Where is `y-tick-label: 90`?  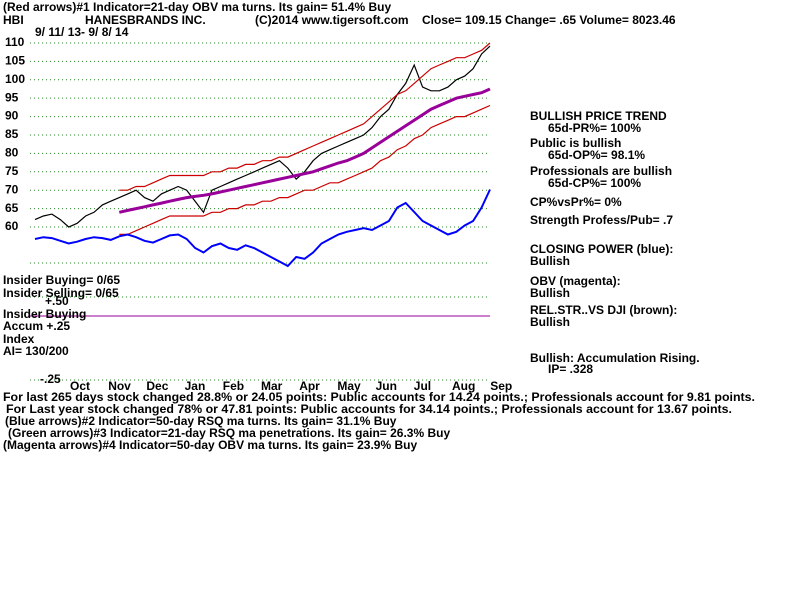
y-tick-label: 90 is located at coordinates (12, 116).